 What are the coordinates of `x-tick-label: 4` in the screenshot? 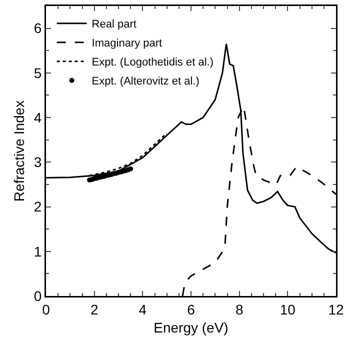 It's located at (142, 309).